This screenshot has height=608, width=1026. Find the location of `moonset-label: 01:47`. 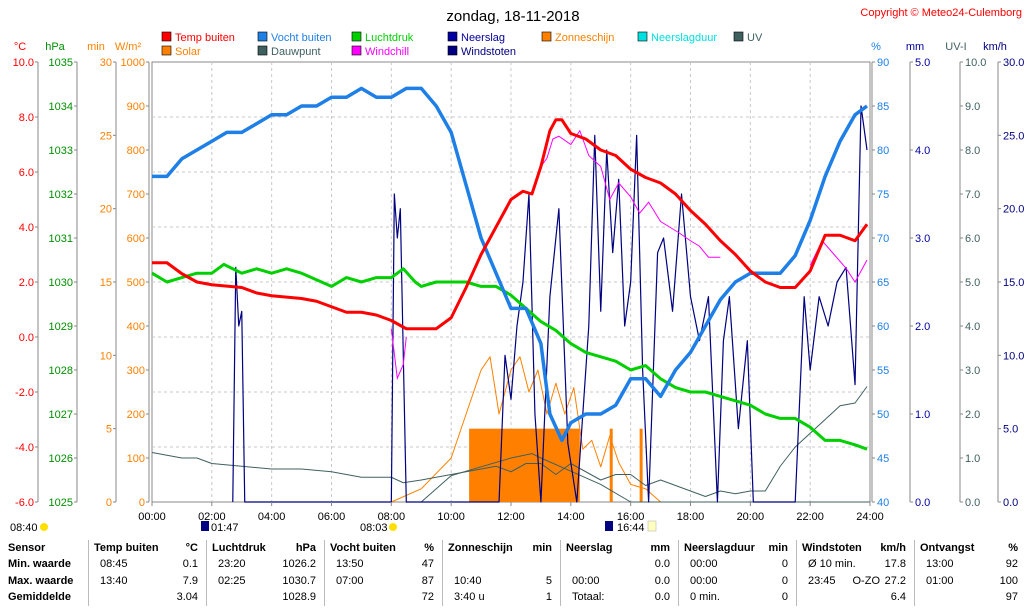

moonset-label: 01:47 is located at coordinates (225, 528).